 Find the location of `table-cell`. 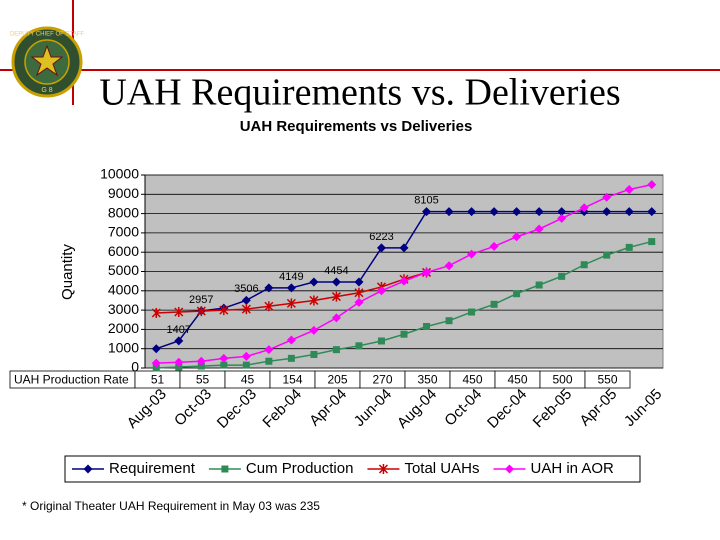

table-cell is located at coordinates (607, 379).